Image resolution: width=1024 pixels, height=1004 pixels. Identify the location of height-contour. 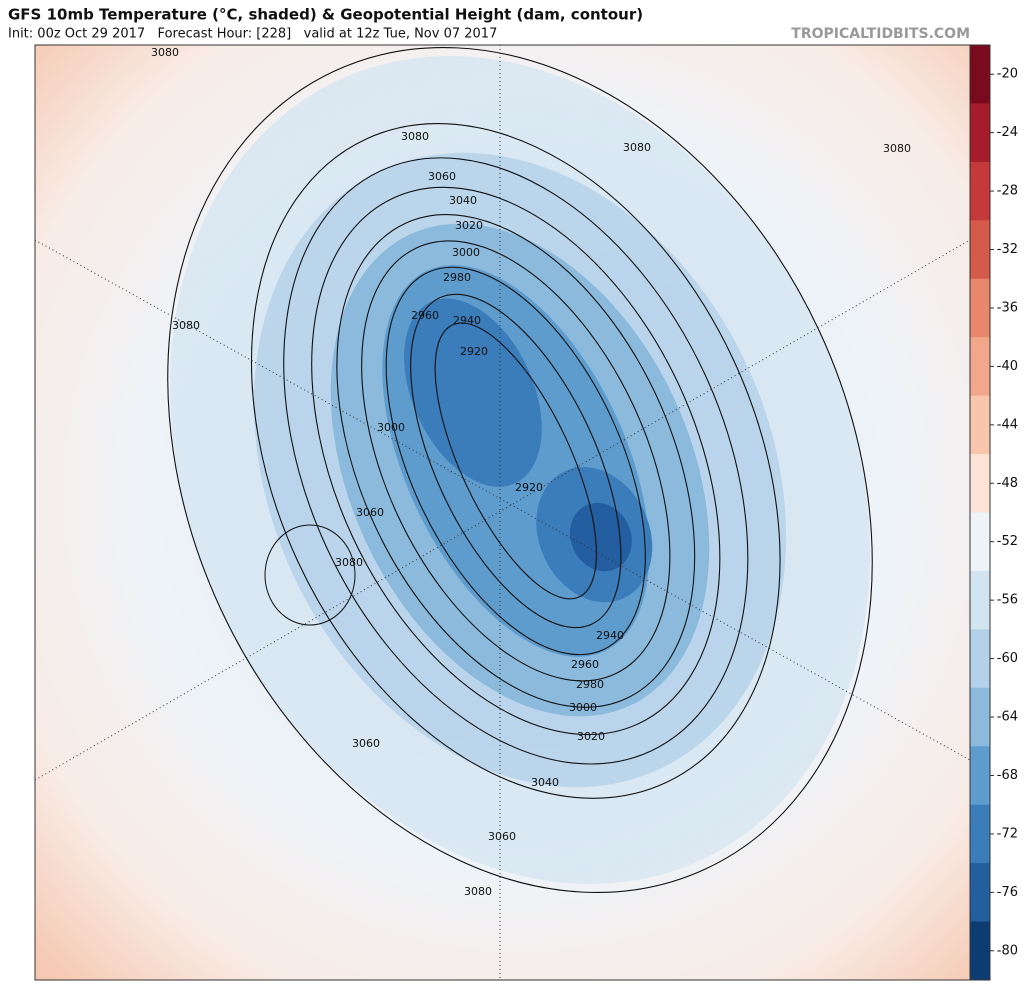
(310, 575).